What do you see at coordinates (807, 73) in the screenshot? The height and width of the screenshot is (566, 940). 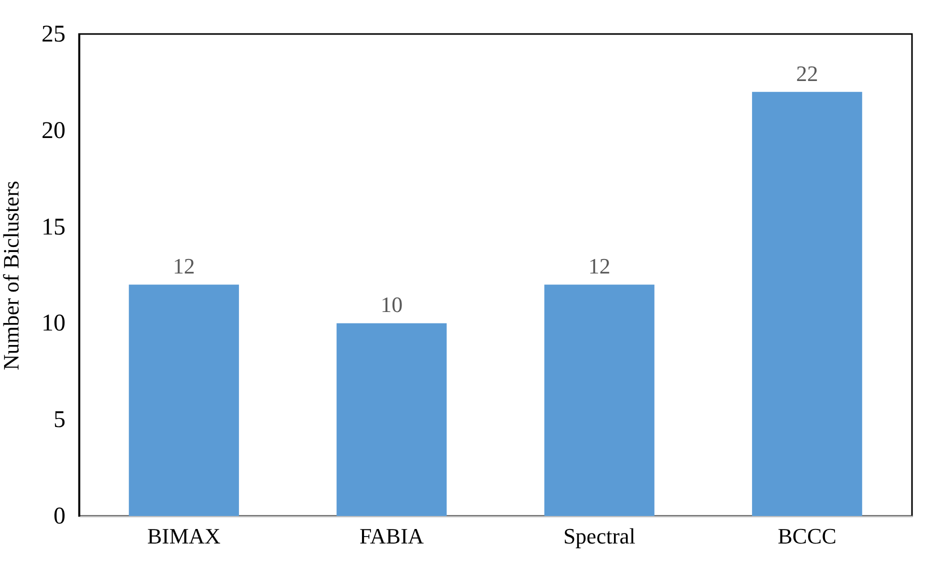 I see `data-label: 22` at bounding box center [807, 73].